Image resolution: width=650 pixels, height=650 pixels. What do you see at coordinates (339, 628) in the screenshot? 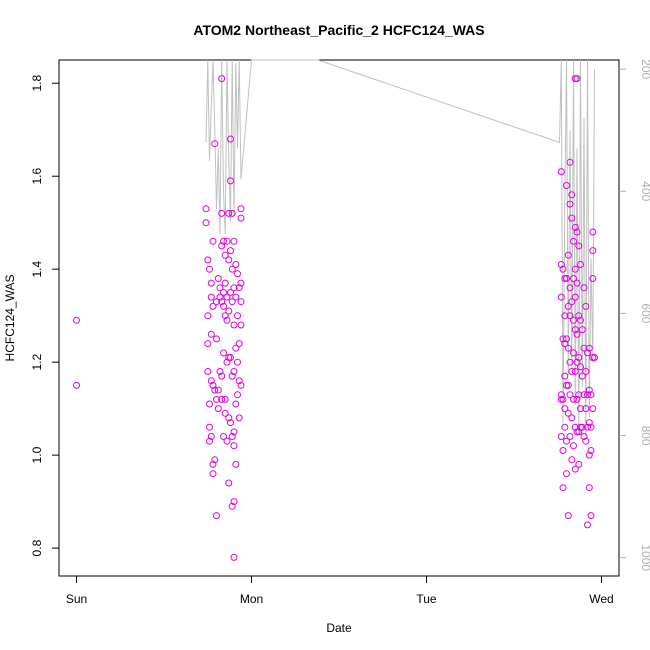
I see `x-axis-label: Date` at bounding box center [339, 628].